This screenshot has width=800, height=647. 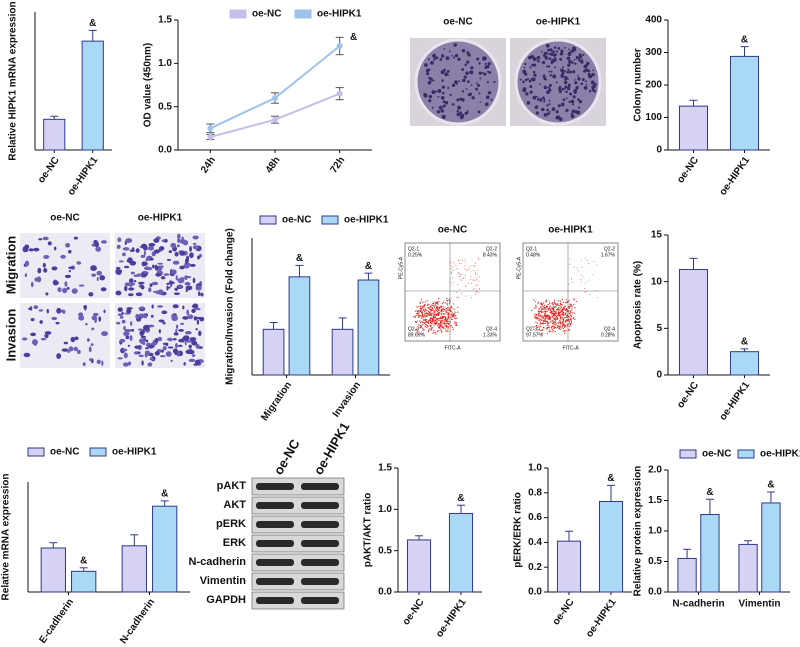 I want to click on legend-swatch, so click(x=36, y=452).